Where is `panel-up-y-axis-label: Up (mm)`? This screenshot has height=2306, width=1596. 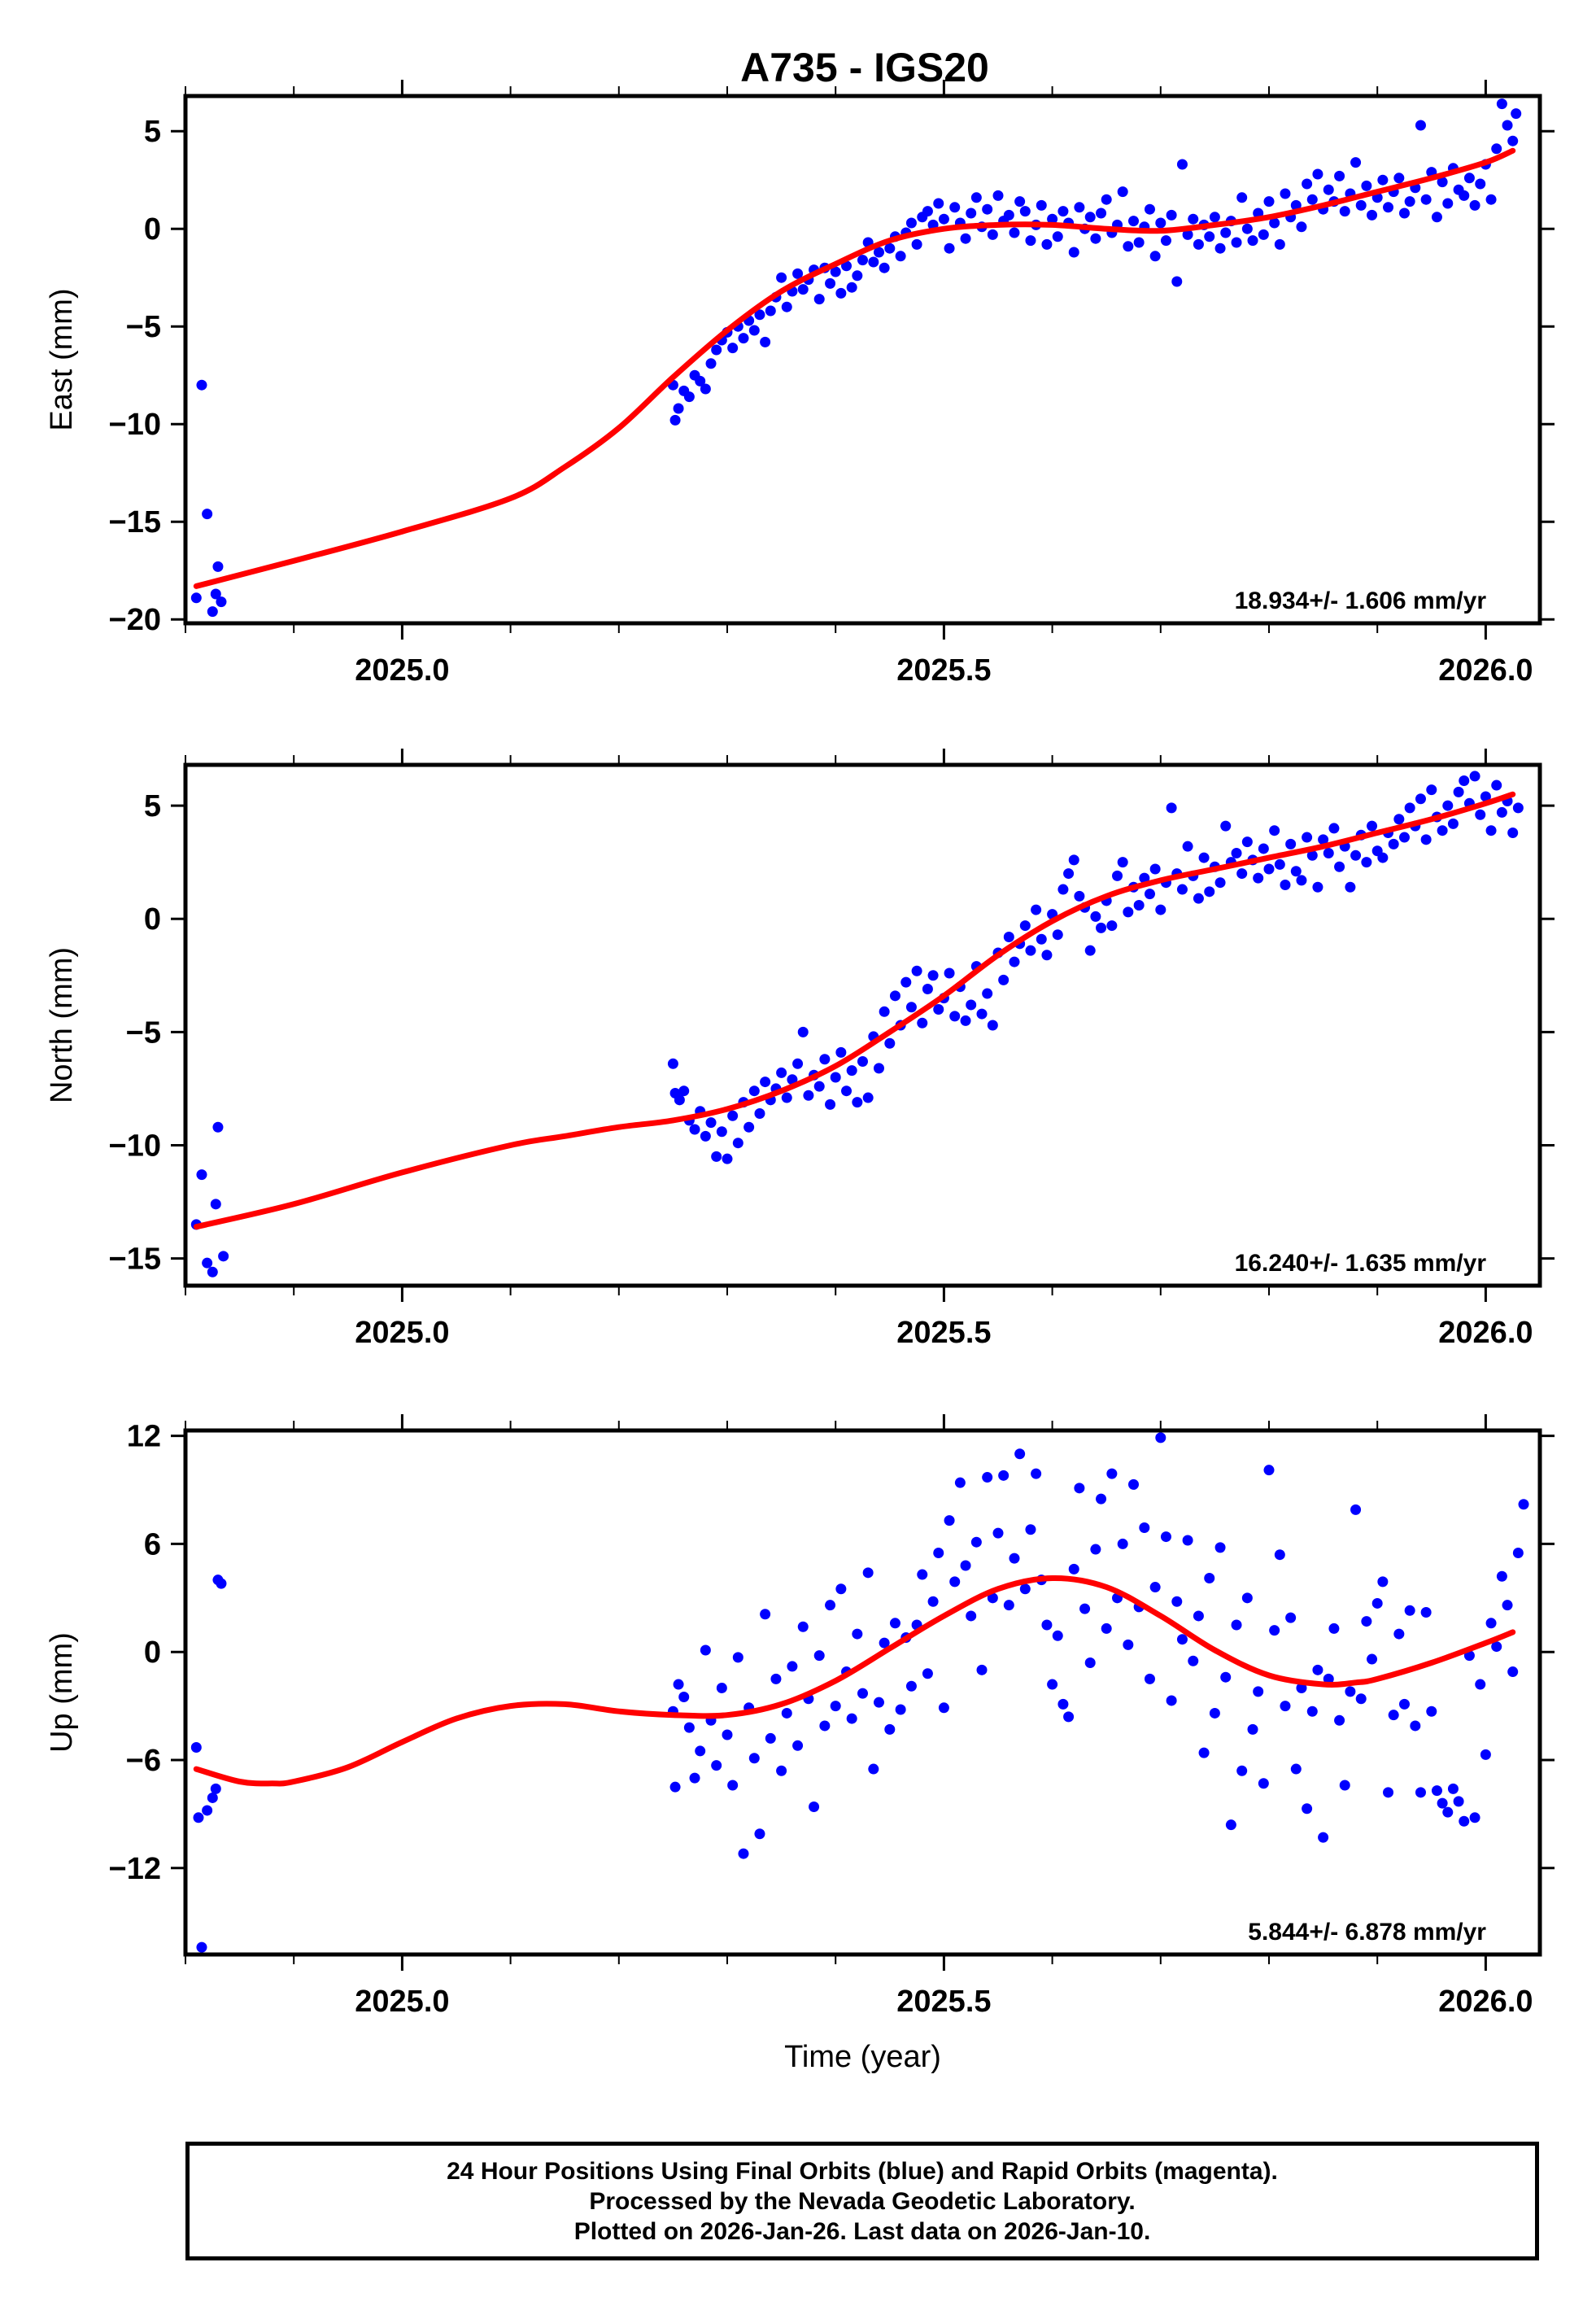
panel-up-y-axis-label: Up (mm) is located at coordinates (62, 1692).